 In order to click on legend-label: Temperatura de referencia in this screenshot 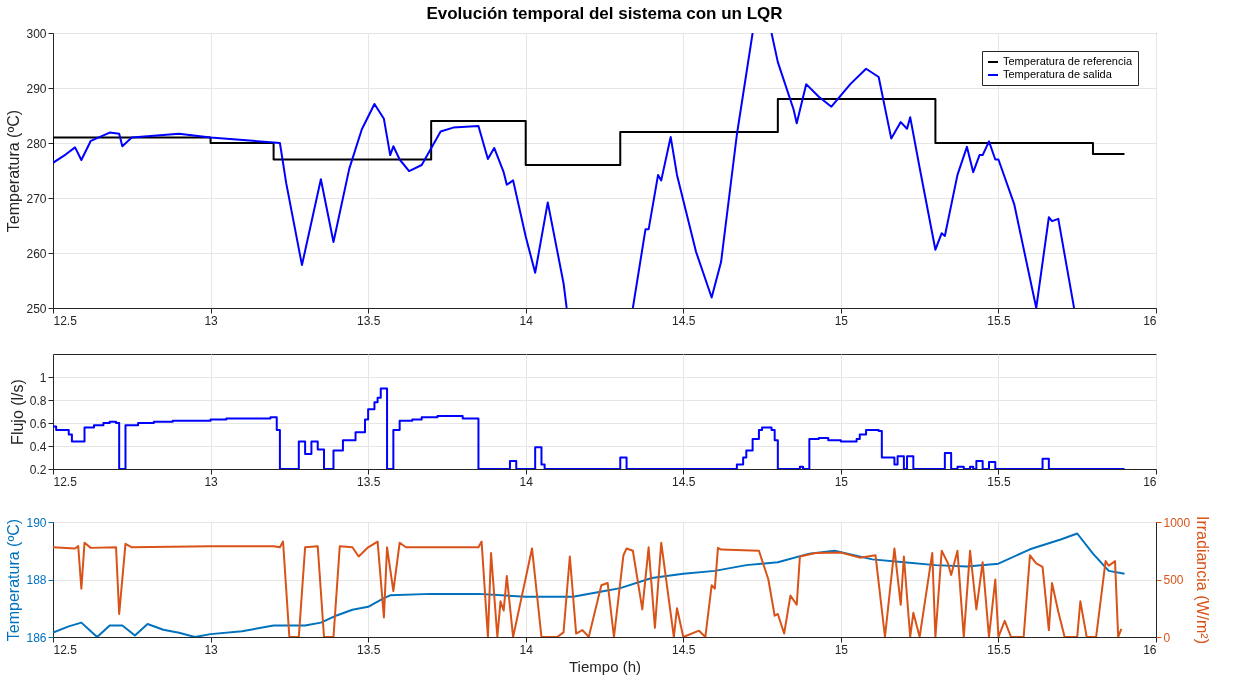, I will do `click(1068, 61)`.